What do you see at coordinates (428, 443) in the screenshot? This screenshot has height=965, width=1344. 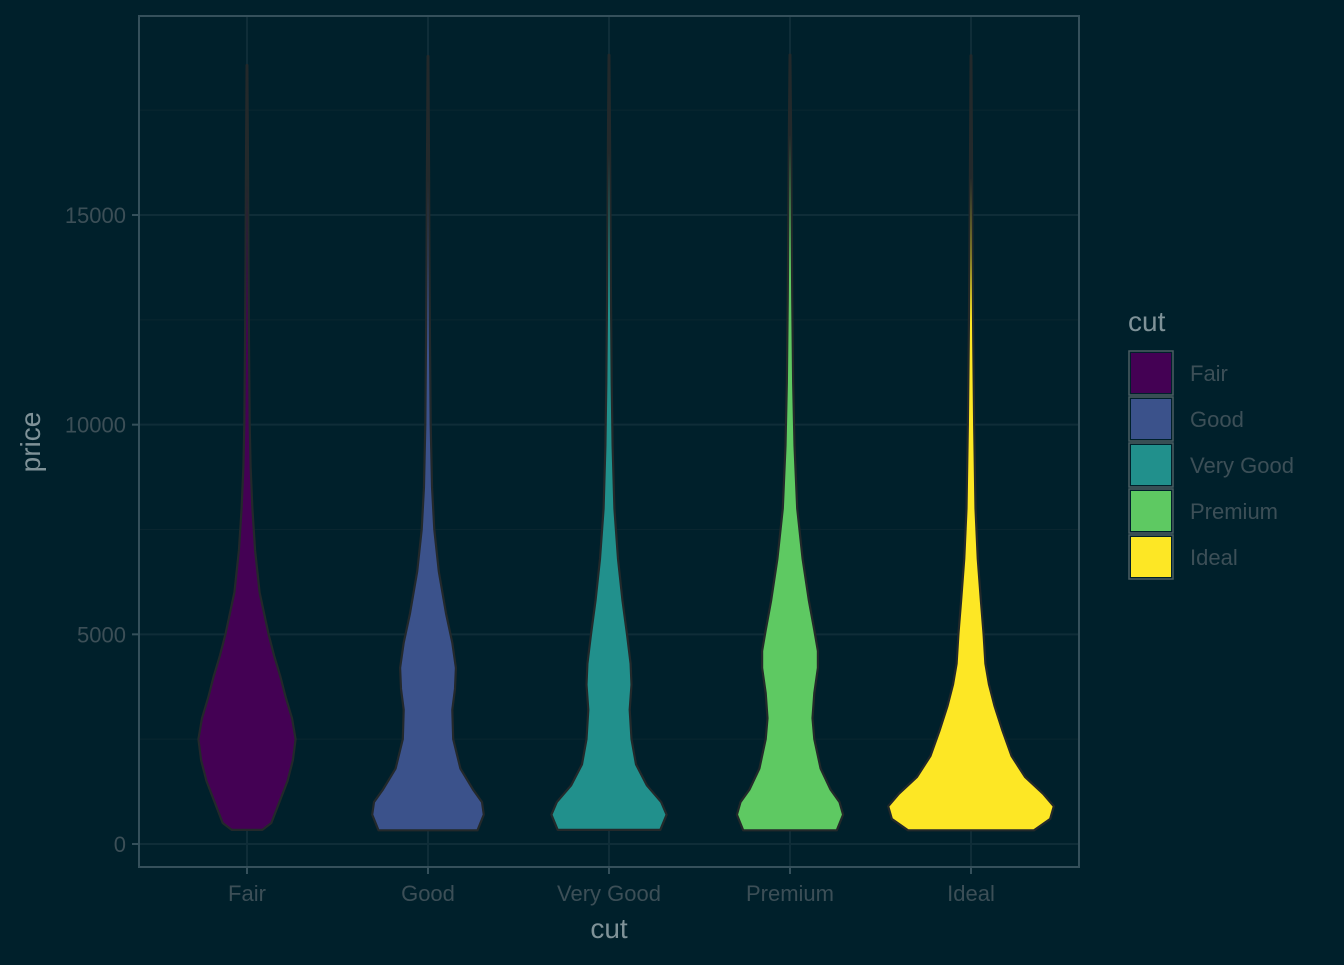 I see `violin-good` at bounding box center [428, 443].